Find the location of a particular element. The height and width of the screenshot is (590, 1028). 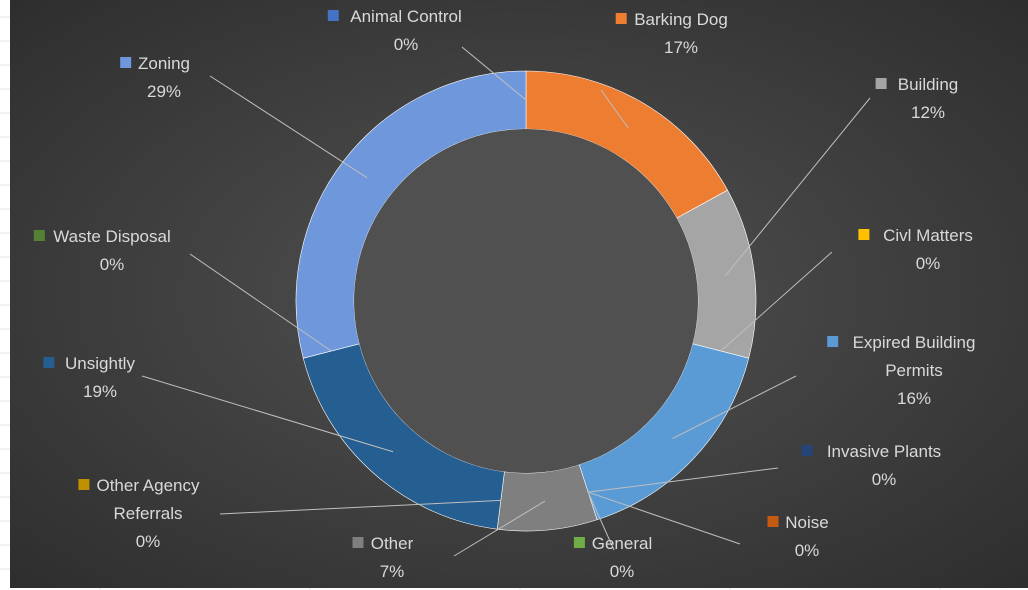

data-label: Waste Disposal 0% is located at coordinates (102, 250).